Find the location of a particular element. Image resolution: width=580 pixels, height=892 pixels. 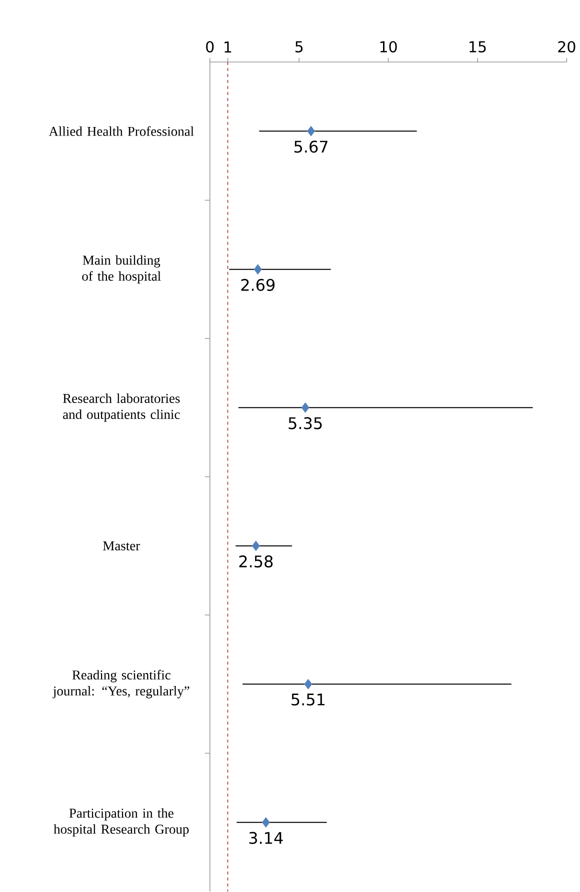

y-tick-label: Research laboratories and outpatients clinic is located at coordinates (121, 408).